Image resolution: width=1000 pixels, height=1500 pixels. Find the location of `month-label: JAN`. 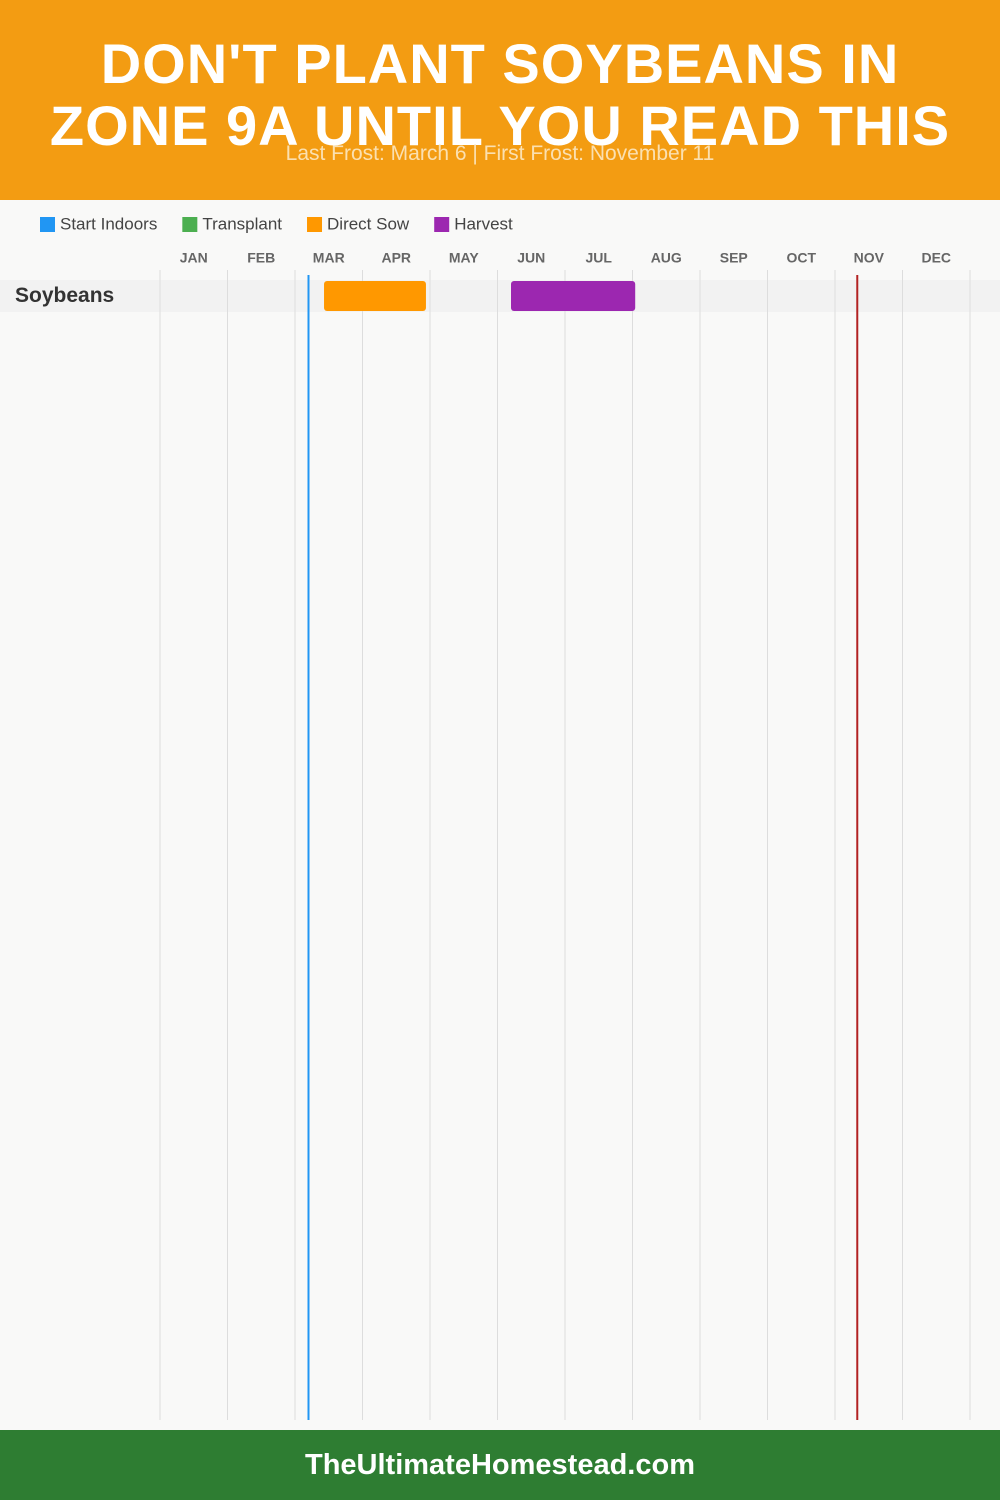

month-label: JAN is located at coordinates (194, 258).